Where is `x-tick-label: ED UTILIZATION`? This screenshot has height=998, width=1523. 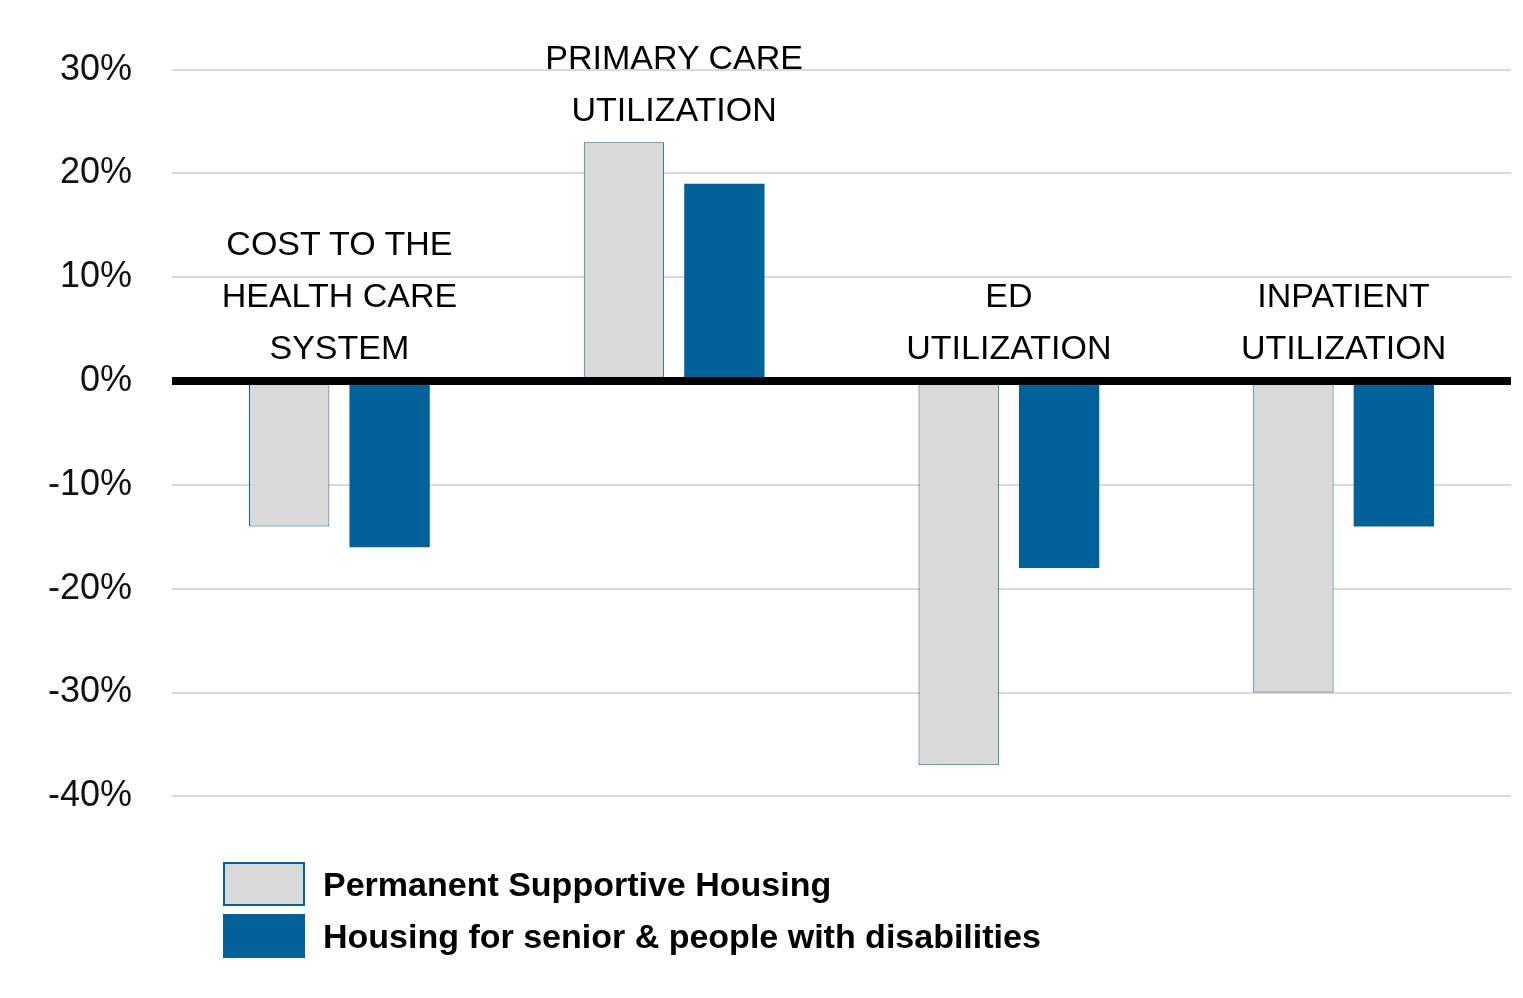
x-tick-label: ED UTILIZATION is located at coordinates (1009, 321).